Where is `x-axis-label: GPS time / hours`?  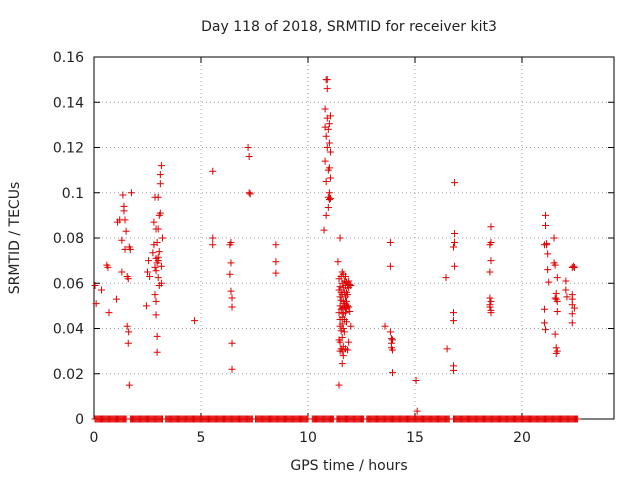
x-axis-label: GPS time / hours is located at coordinates (348, 466).